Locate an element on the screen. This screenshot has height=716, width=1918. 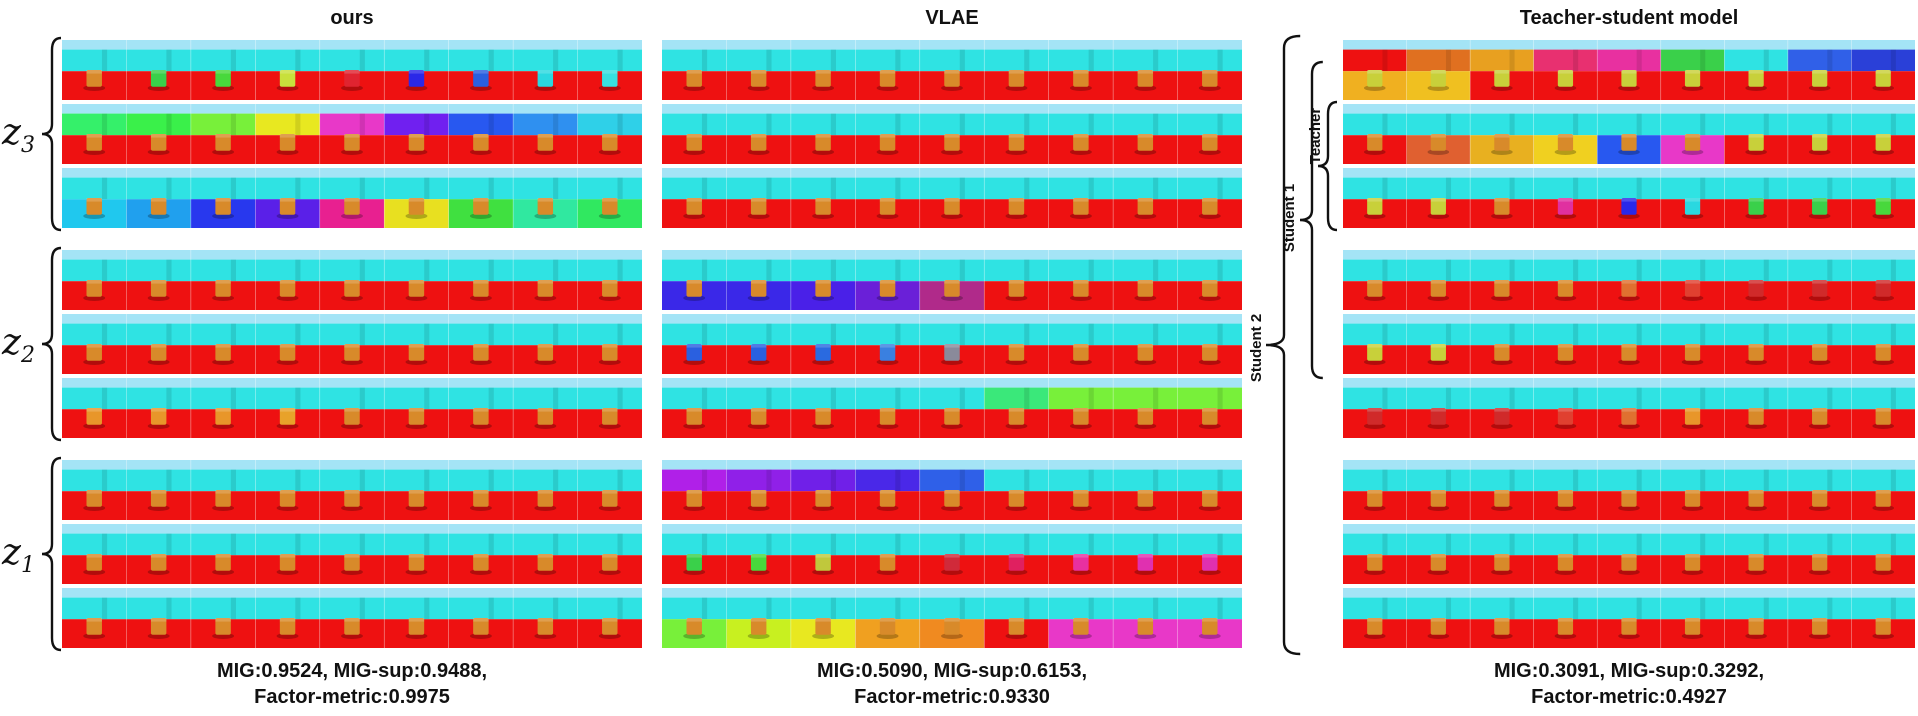
thumbnail-p1-g1-r0-c7 is located at coordinates (1145, 280).